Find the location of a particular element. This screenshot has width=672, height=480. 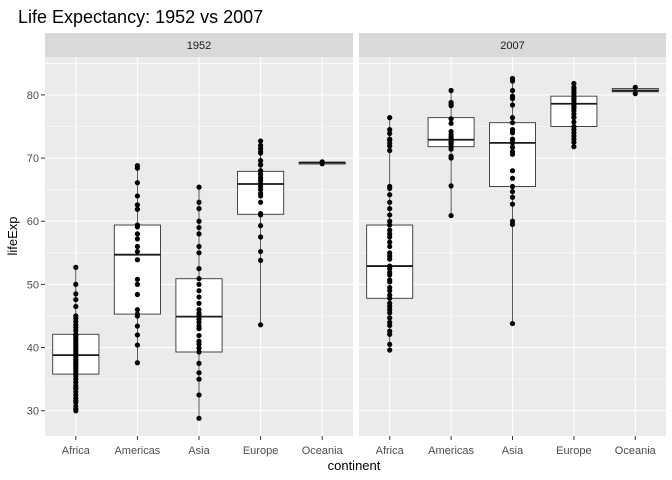

facet-strip is located at coordinates (199, 45).